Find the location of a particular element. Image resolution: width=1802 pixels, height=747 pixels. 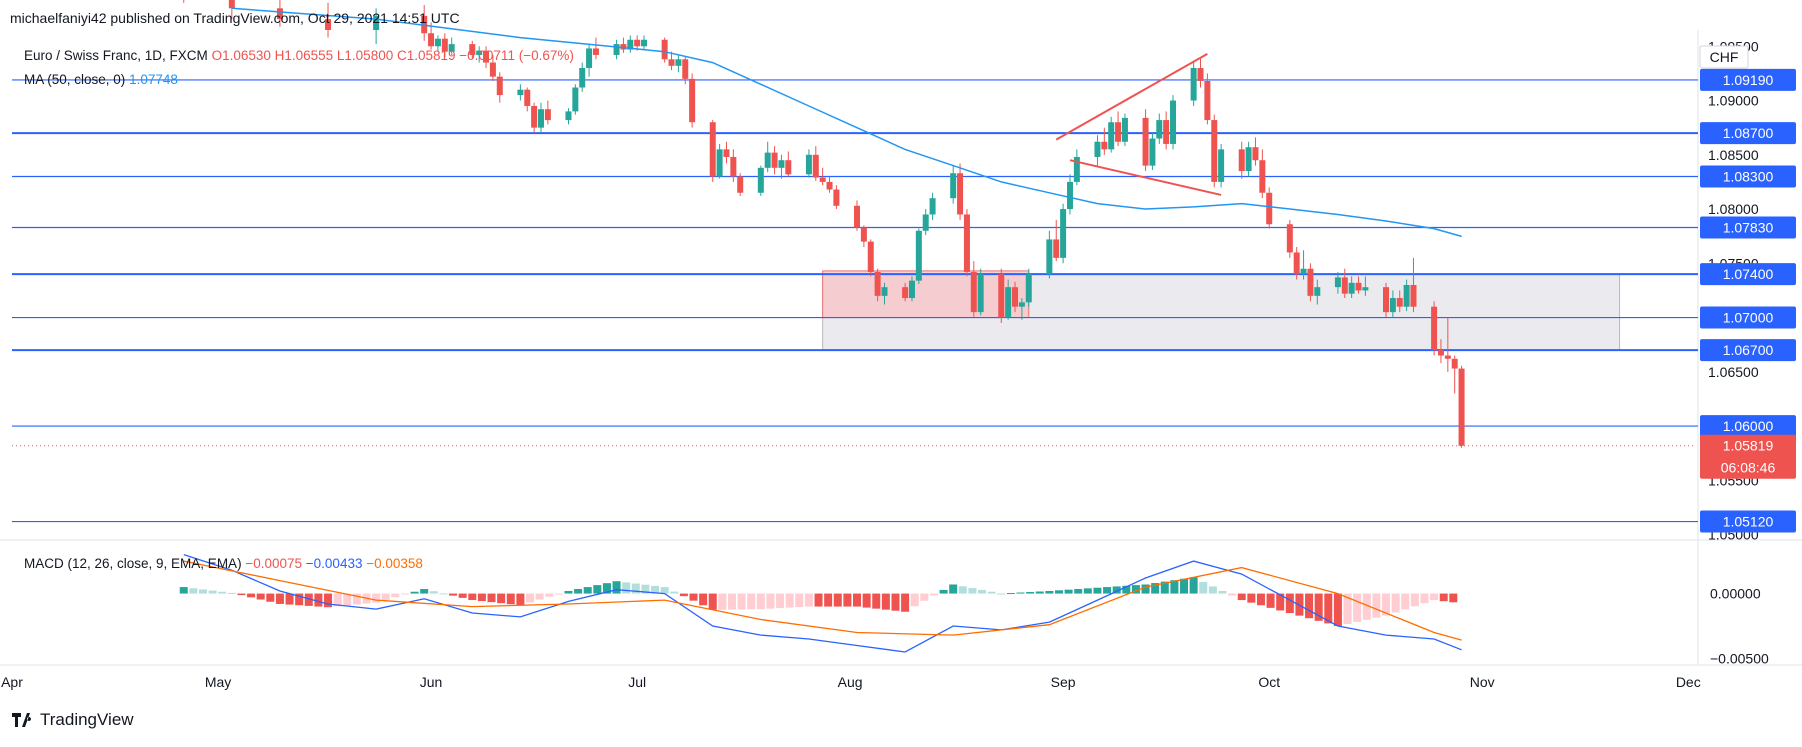

tradingview-logo-icon is located at coordinates (22, 720).